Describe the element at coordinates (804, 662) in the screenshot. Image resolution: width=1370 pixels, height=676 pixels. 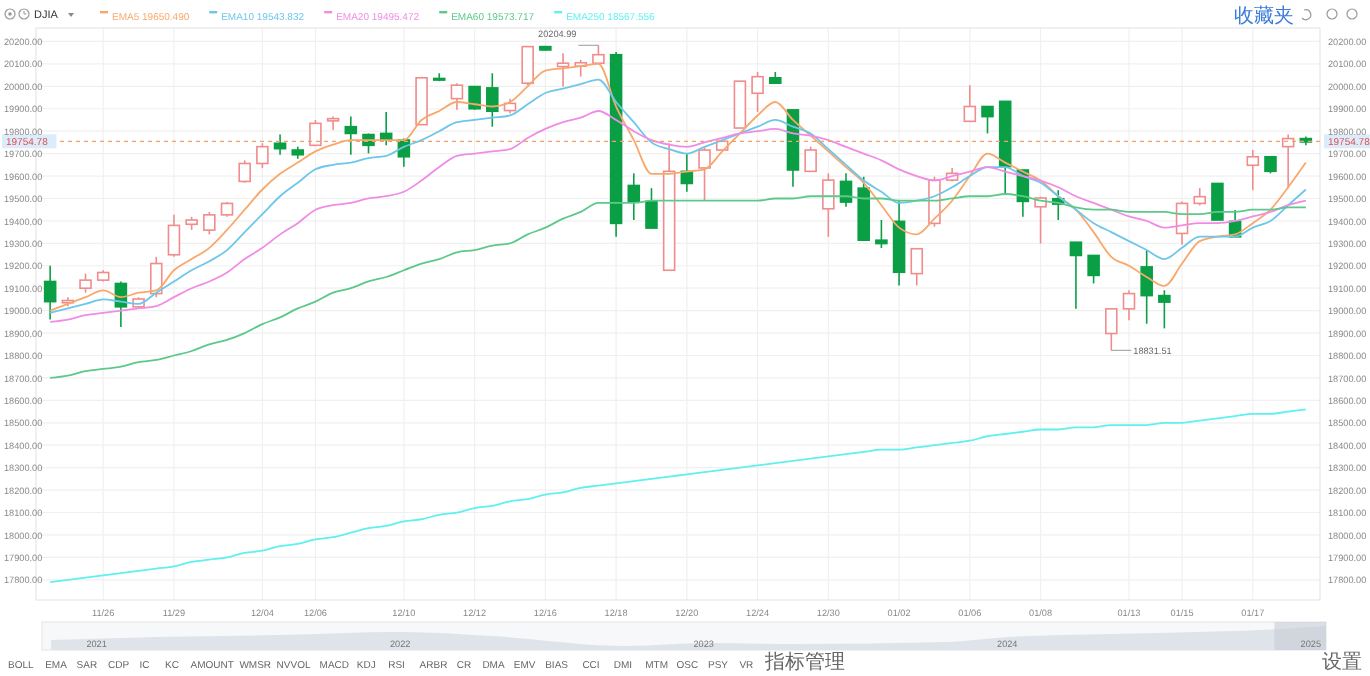
I see `text: 指标管理` at that location.